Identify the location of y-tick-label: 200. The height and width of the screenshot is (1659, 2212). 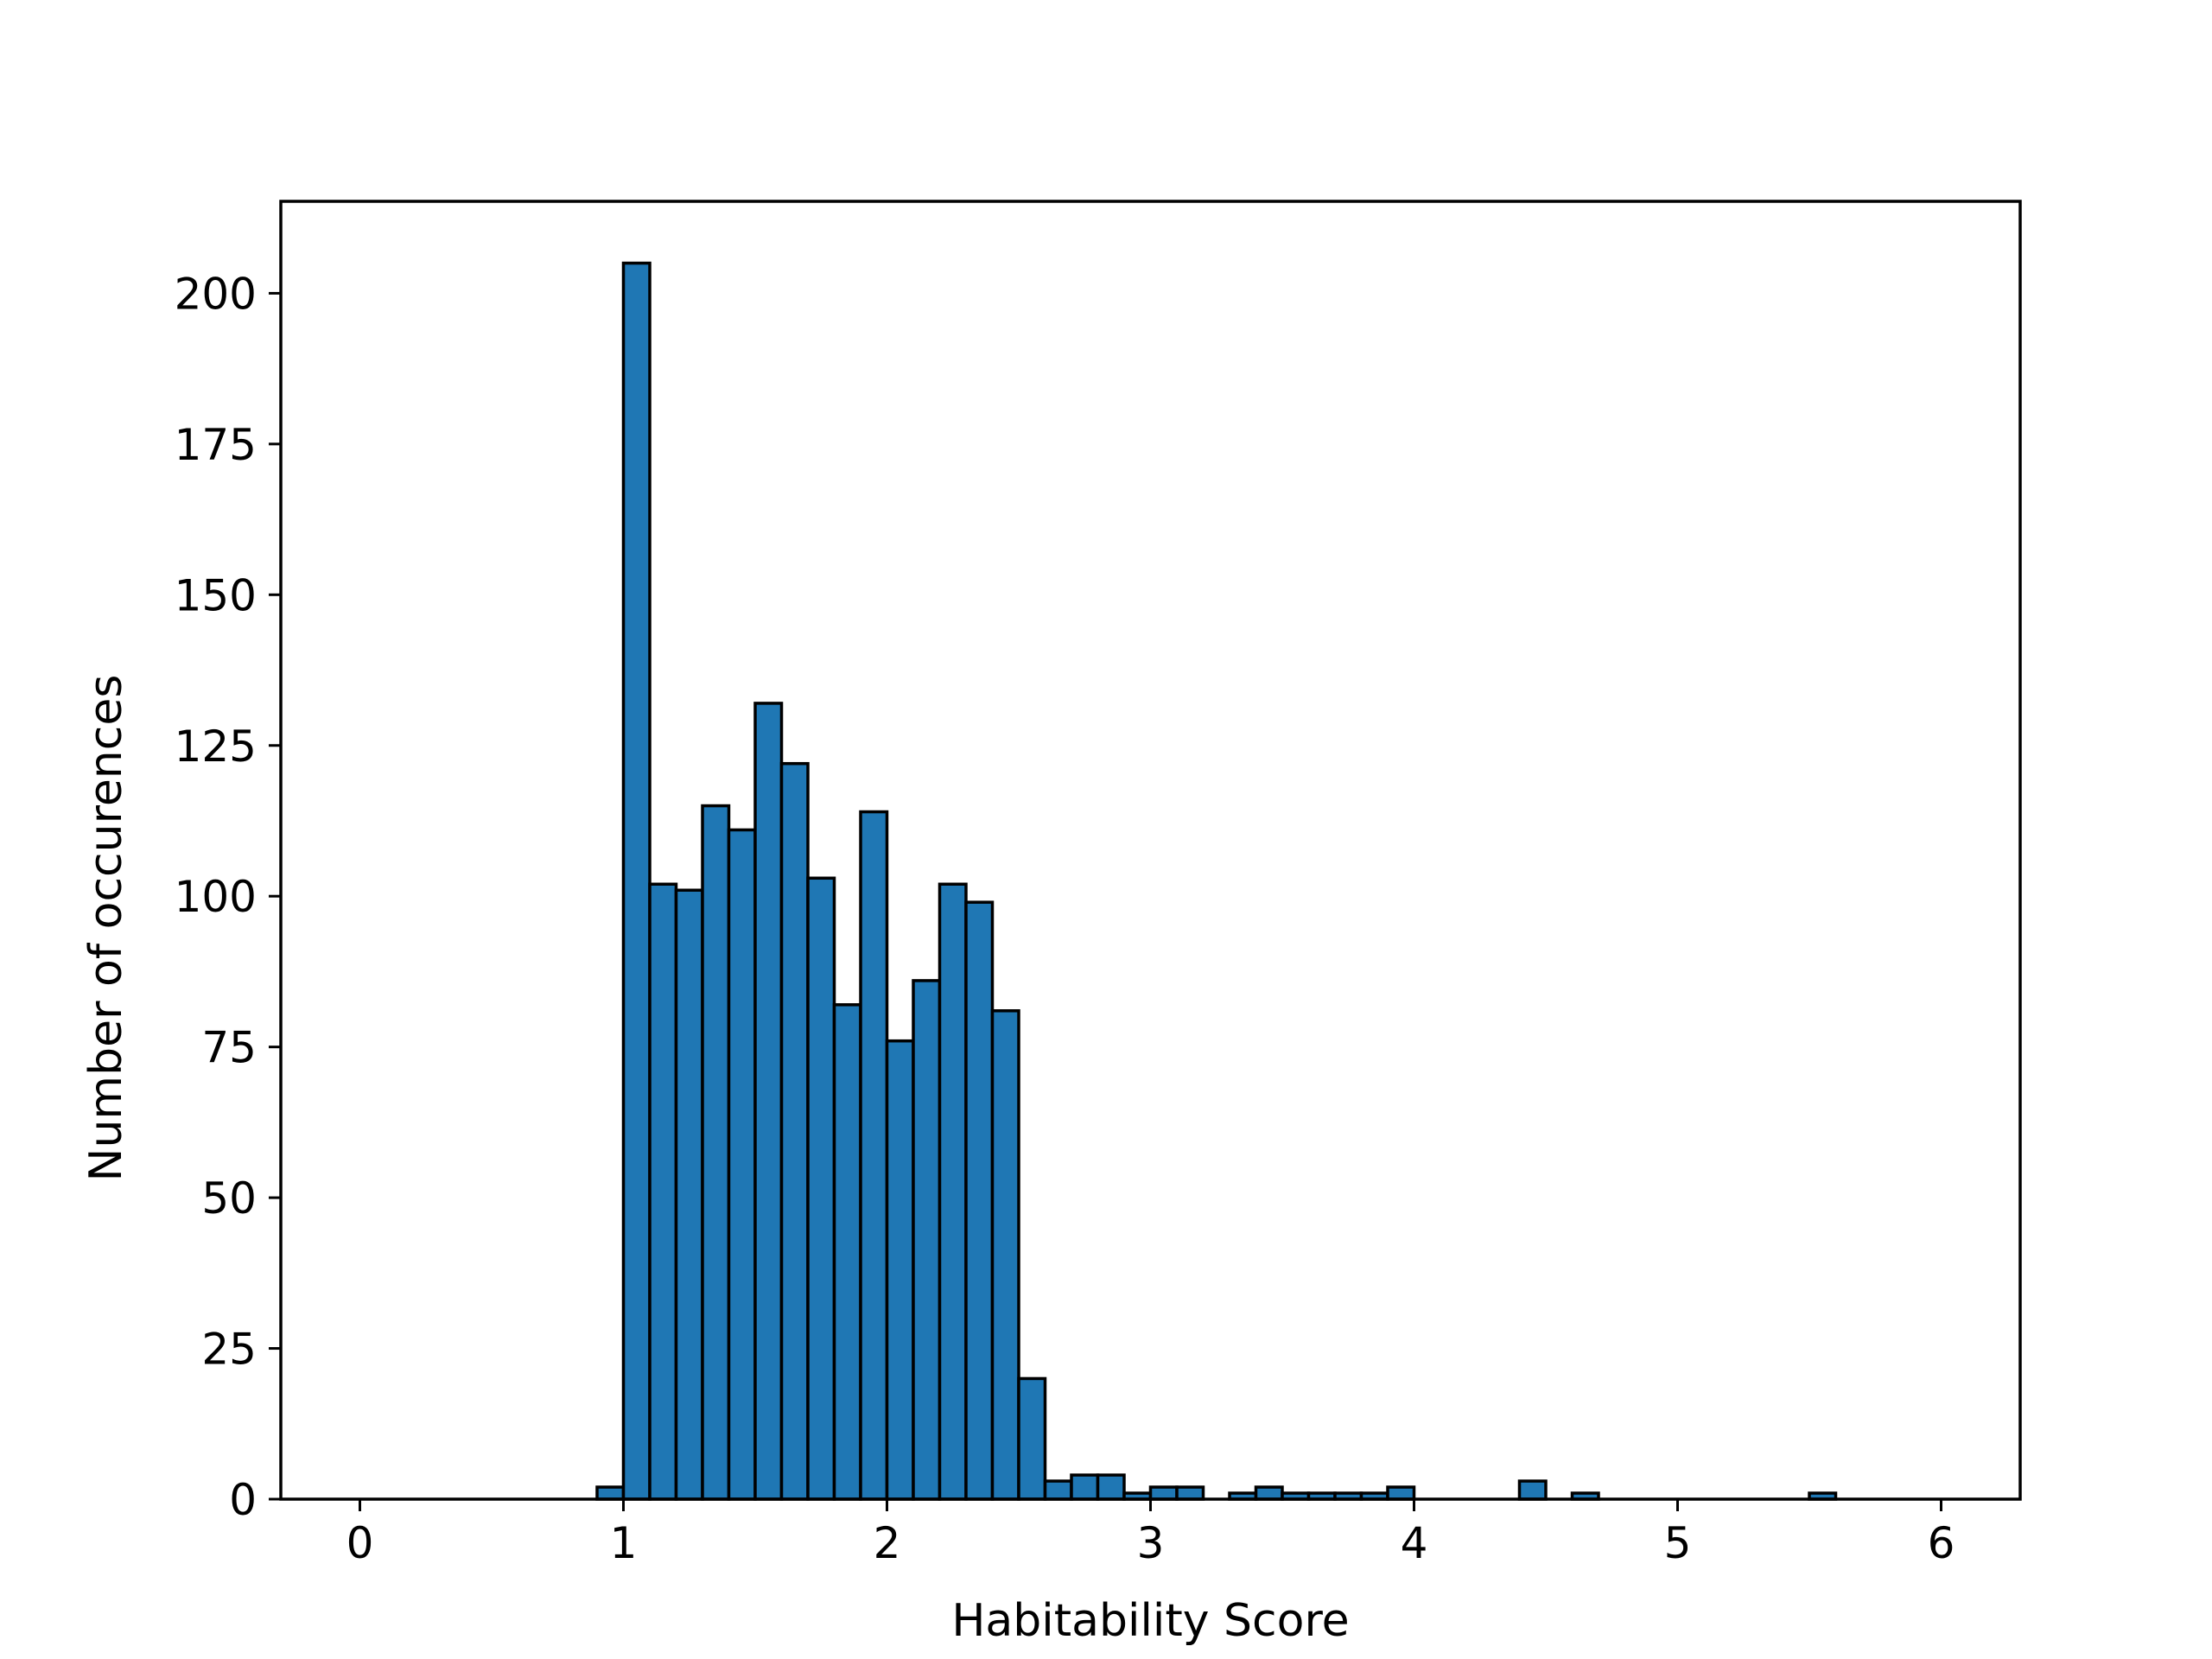
(216, 294).